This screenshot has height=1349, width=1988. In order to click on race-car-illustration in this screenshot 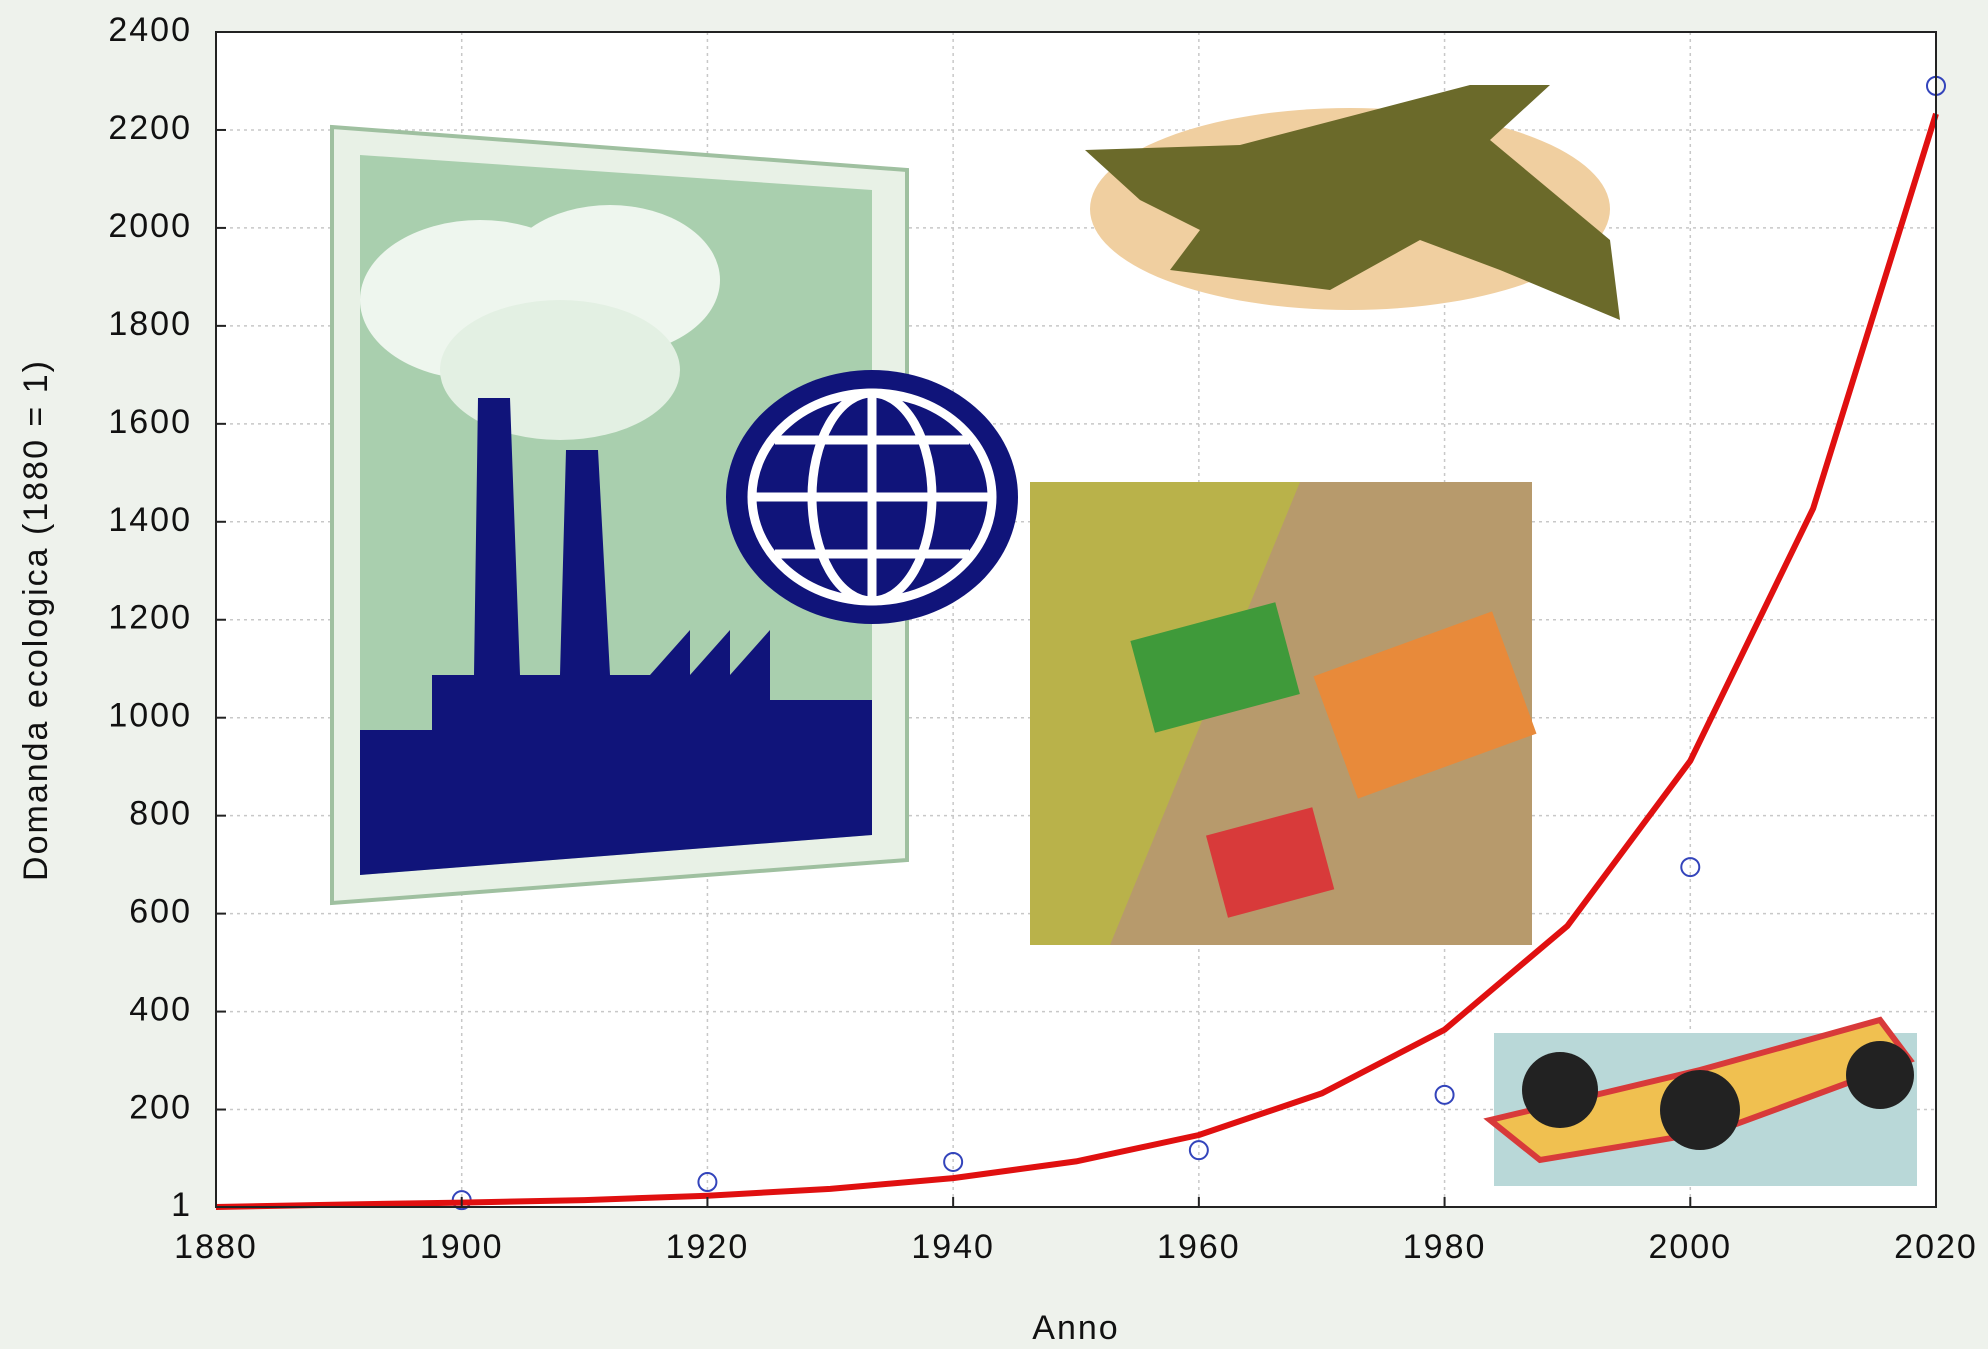, I will do `click(1700, 1101)`.